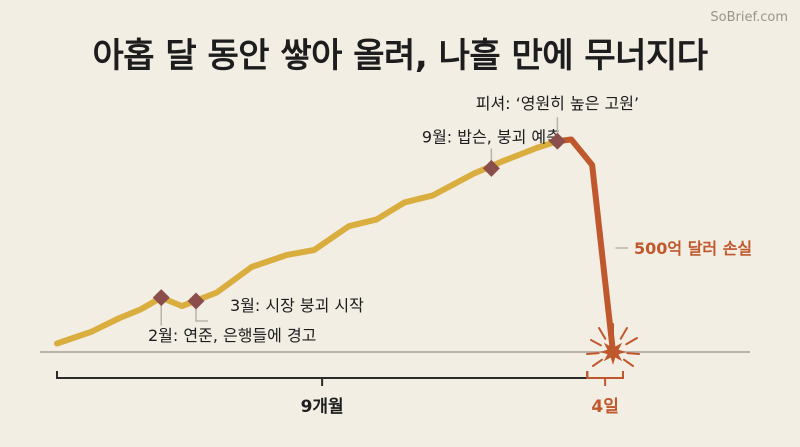  I want to click on event-label-fisher: 피셔: ‘영원히 높은 고원’, so click(557, 103).